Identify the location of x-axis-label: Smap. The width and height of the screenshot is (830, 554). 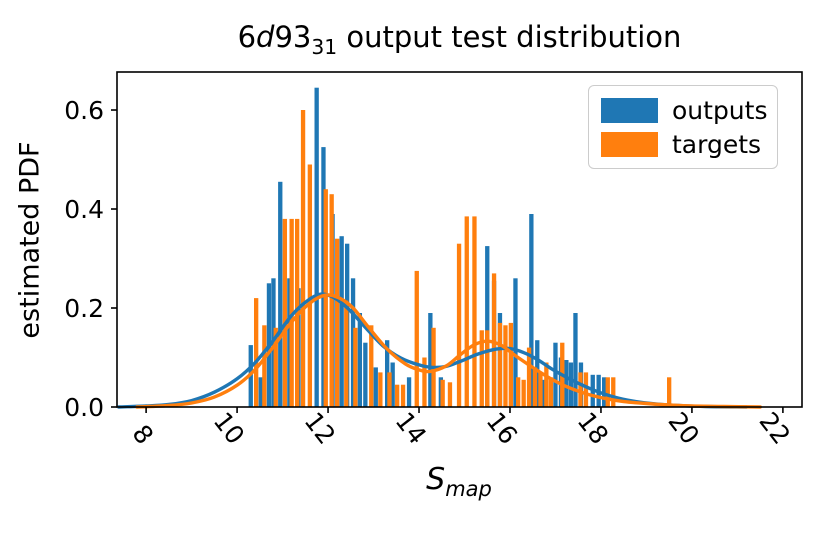
(459, 481).